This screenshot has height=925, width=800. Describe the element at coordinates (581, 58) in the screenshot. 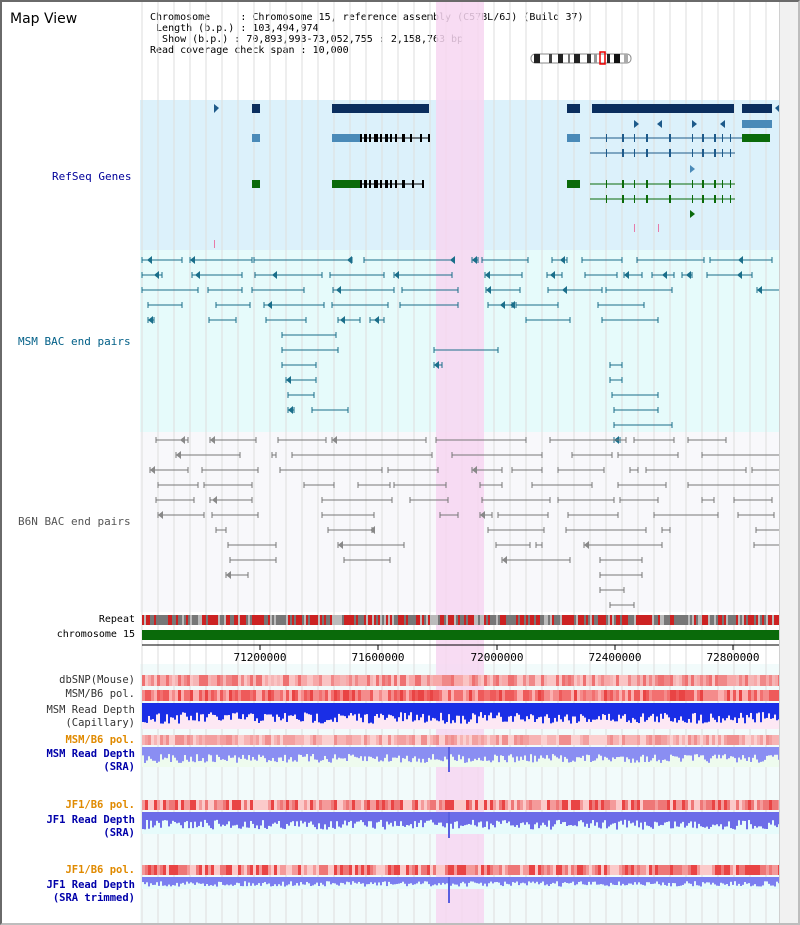

I see `chromosome-ideogram` at that location.